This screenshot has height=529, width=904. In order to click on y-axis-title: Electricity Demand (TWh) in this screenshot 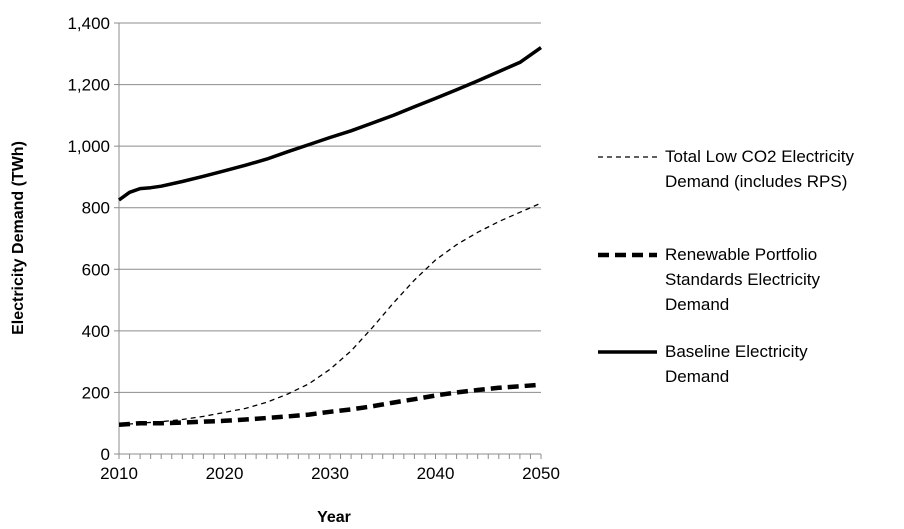, I will do `click(18, 238)`.